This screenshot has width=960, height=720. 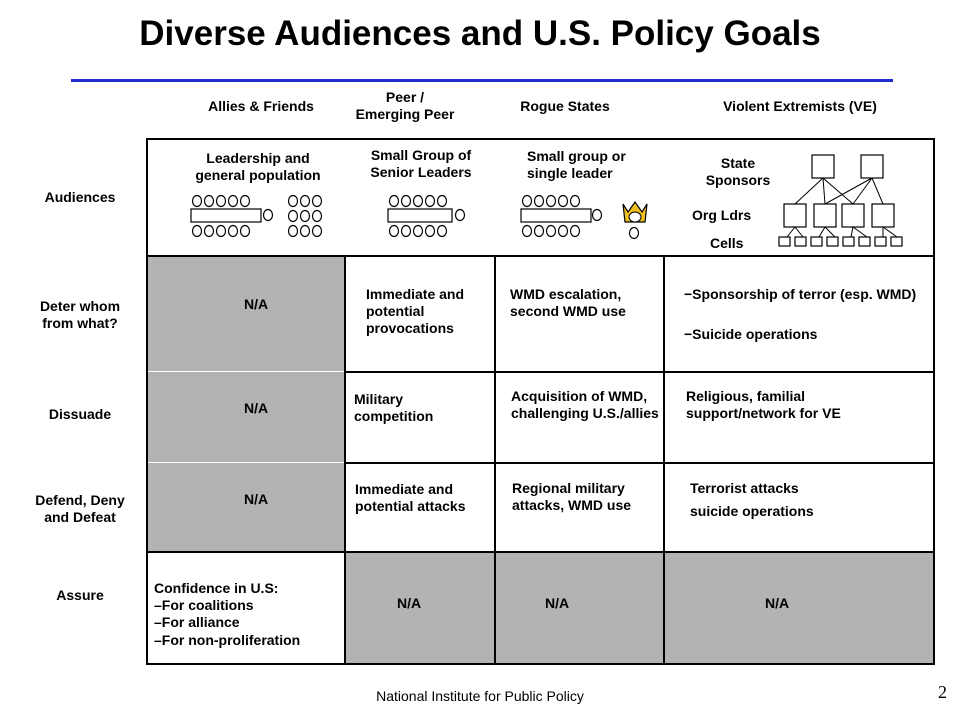 What do you see at coordinates (80, 314) in the screenshot?
I see `row-label-deter: Deter whom from what?` at bounding box center [80, 314].